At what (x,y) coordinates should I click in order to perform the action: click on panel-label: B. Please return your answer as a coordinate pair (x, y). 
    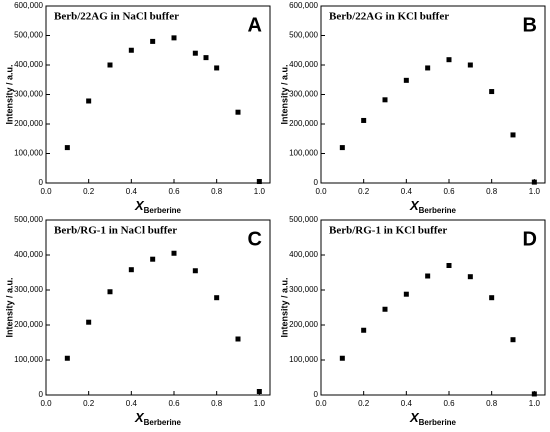
    Looking at the image, I should click on (530, 25).